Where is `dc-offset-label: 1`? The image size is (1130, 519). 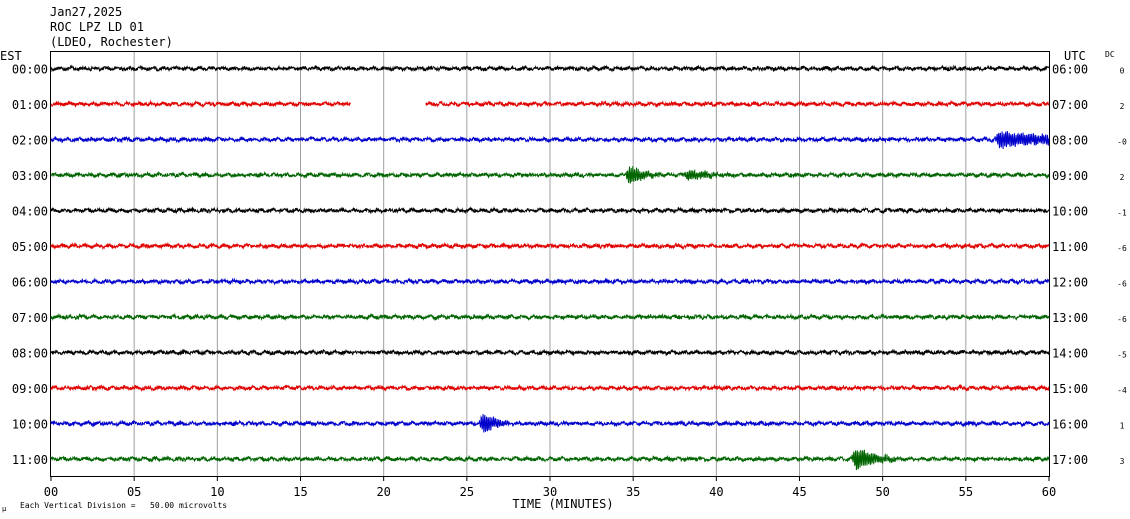 dc-offset-label: 1 is located at coordinates (1122, 426).